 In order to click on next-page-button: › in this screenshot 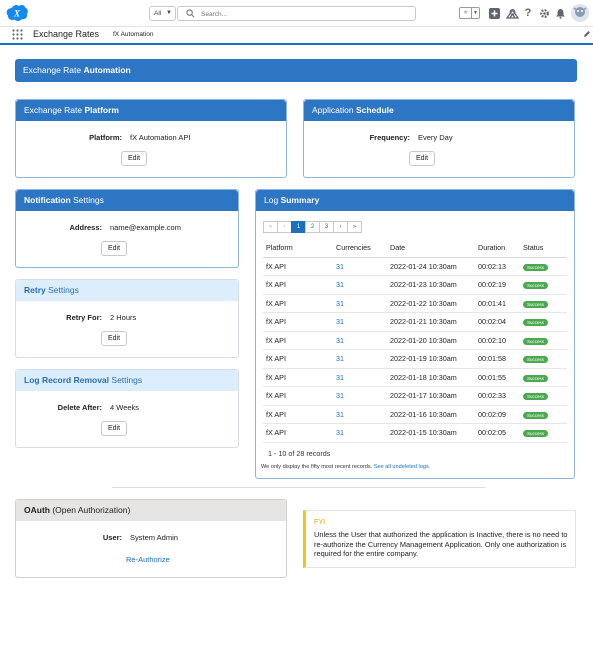, I will do `click(340, 227)`.